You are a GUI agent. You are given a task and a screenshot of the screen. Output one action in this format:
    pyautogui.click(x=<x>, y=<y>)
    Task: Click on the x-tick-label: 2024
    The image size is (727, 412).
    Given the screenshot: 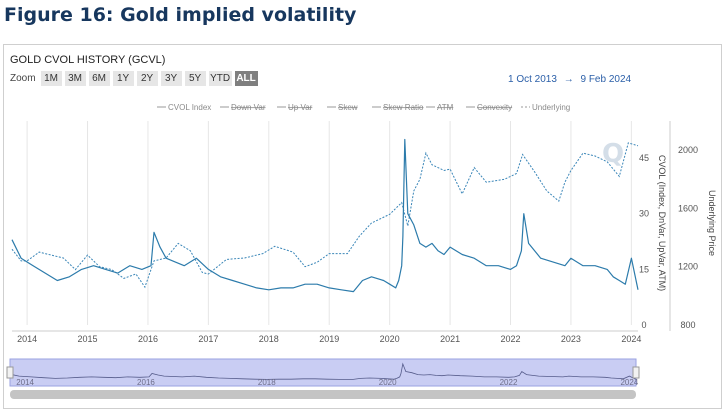 What is the action you would take?
    pyautogui.click(x=631, y=339)
    